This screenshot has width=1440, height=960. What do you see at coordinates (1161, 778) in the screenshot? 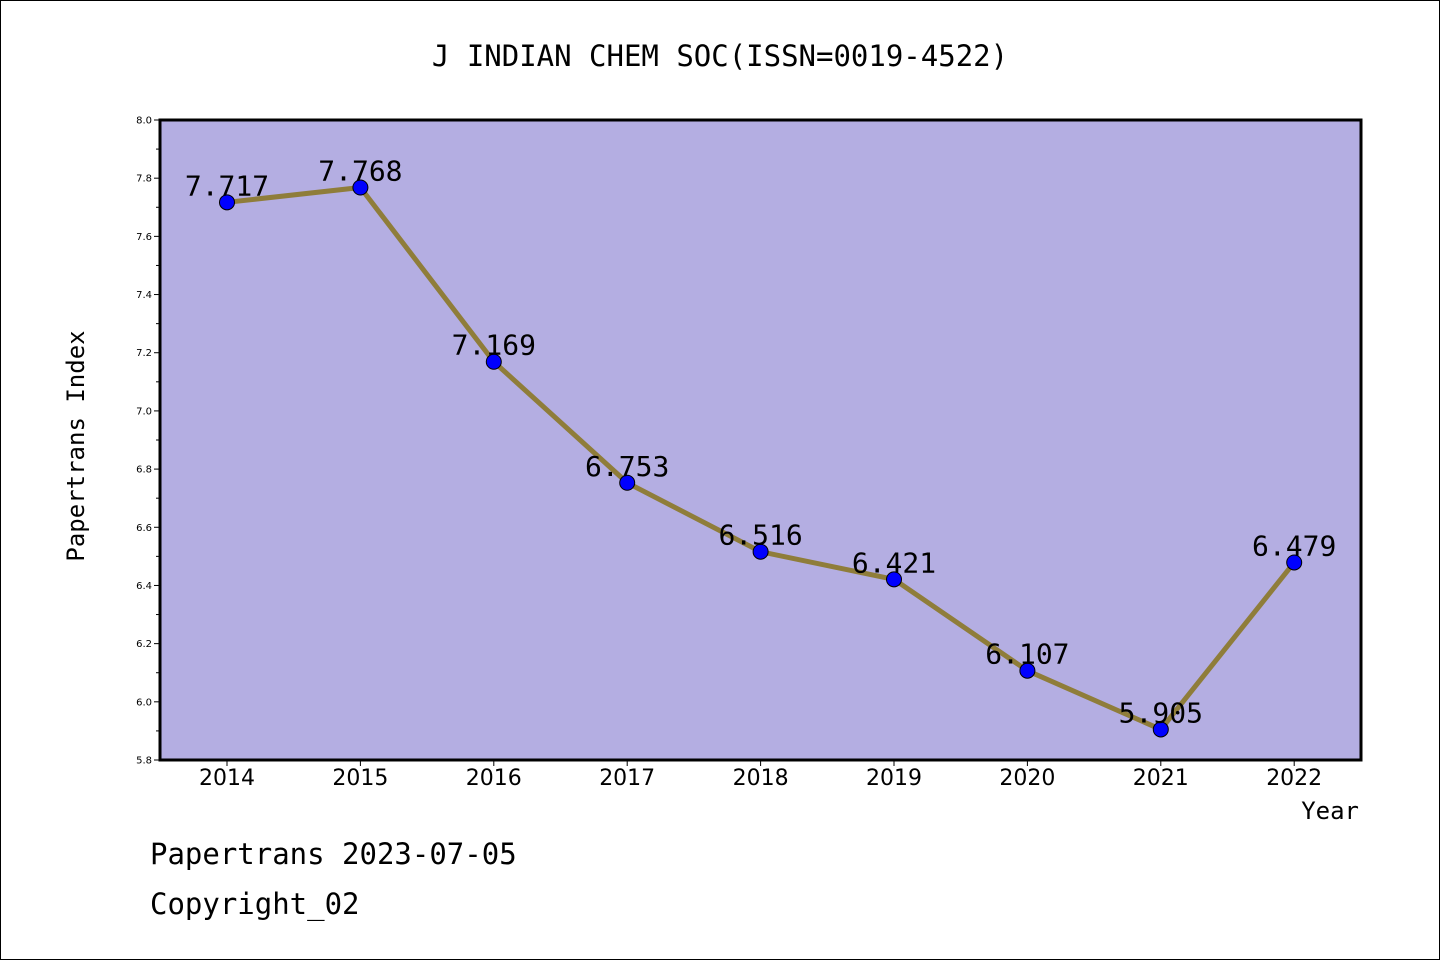
I see `x-tick-label: 2021` at bounding box center [1161, 778].